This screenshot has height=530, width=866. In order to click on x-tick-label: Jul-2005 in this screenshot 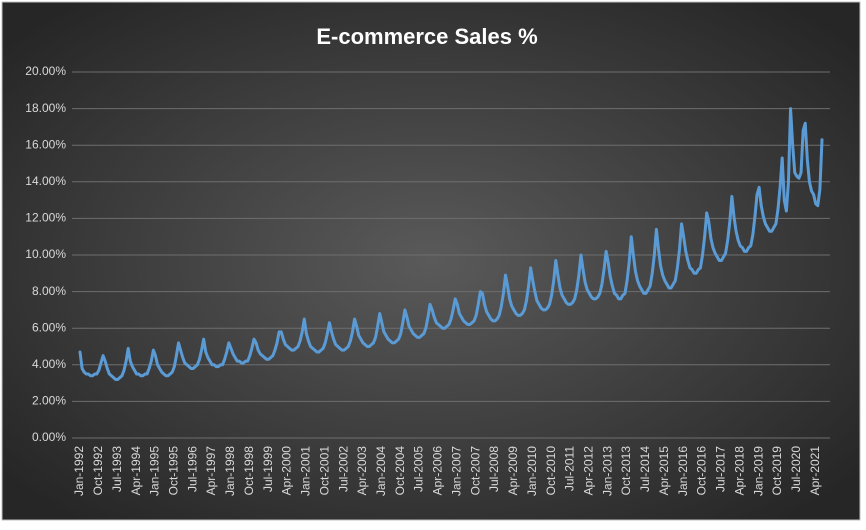, I will do `click(419, 469)`.